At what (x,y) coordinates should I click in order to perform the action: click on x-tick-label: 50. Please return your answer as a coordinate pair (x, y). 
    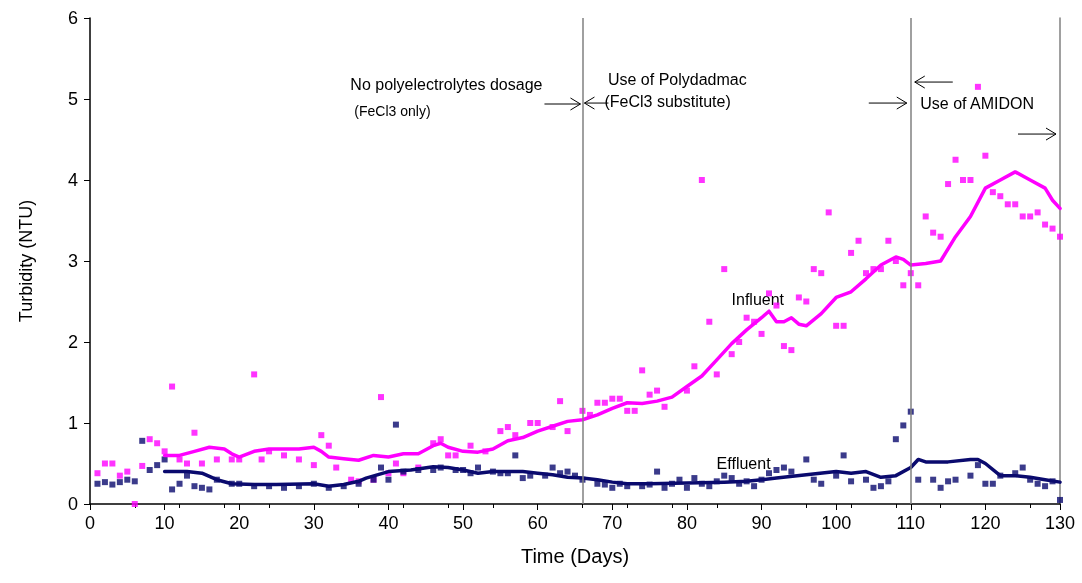
    Looking at the image, I should click on (463, 523).